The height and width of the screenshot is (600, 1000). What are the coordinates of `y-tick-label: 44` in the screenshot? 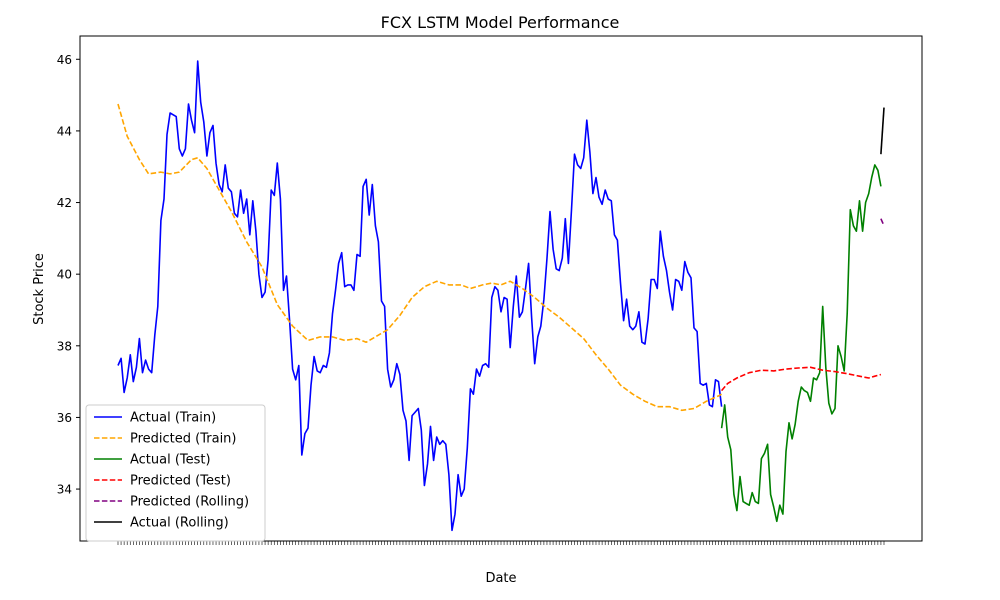 It's located at (64, 131).